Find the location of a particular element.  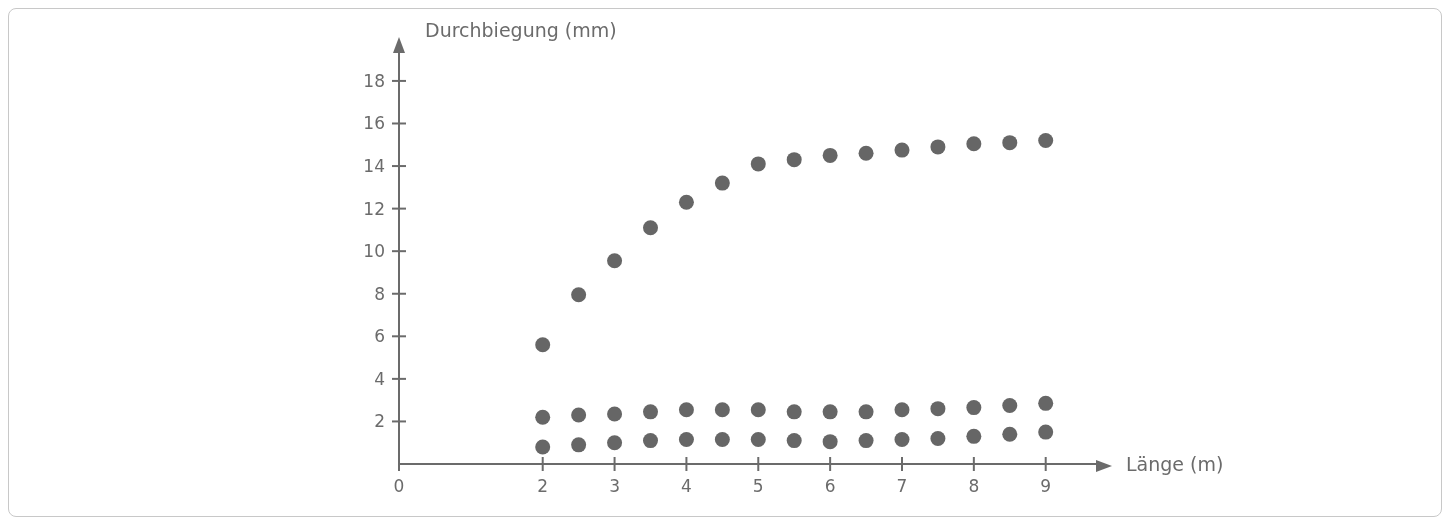

x-tick-label: 0 is located at coordinates (399, 486).